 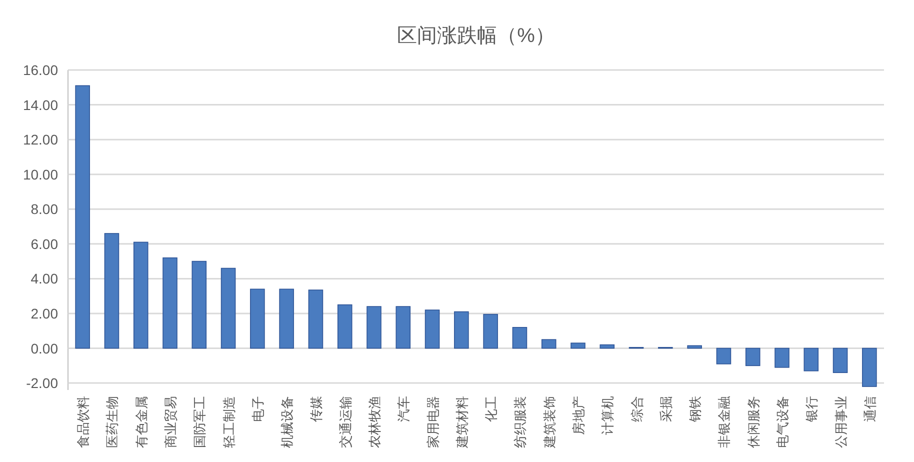 I want to click on y-tick-label: -2.00, so click(x=42, y=383).